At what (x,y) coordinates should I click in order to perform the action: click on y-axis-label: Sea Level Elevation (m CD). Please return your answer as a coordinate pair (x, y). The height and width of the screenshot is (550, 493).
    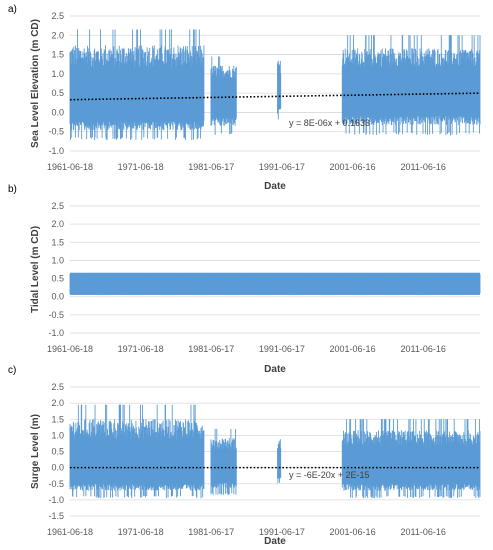
    Looking at the image, I should click on (35, 83).